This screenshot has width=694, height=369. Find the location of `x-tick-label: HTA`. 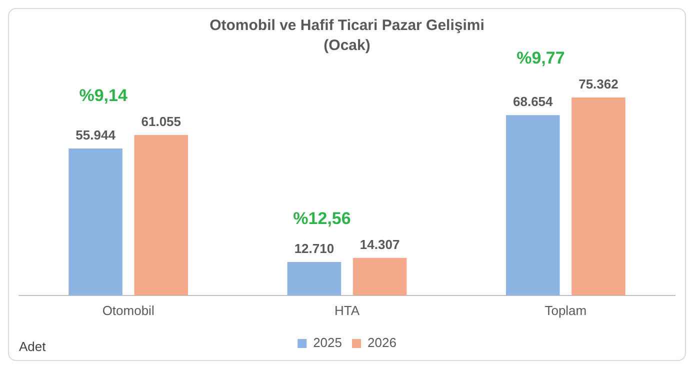

x-tick-label: HTA is located at coordinates (347, 310).